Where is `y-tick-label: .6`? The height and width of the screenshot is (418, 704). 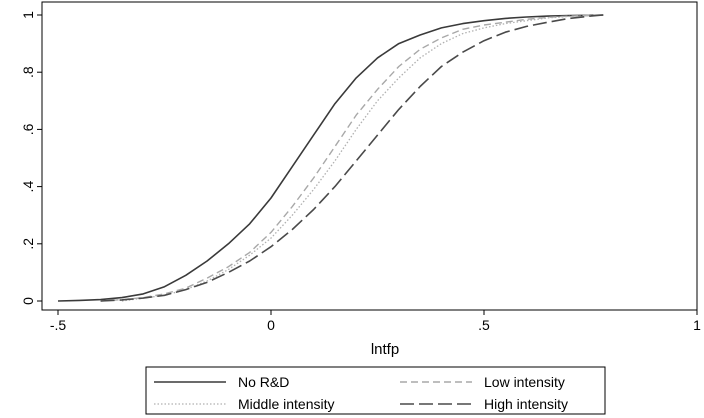
y-tick-label: .6 is located at coordinates (28, 129).